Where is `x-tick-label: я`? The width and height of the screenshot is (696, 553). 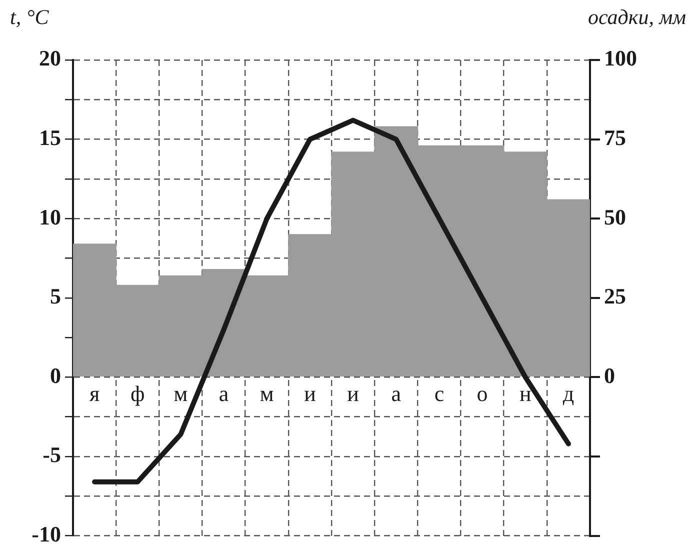
x-tick-label: я is located at coordinates (94, 393).